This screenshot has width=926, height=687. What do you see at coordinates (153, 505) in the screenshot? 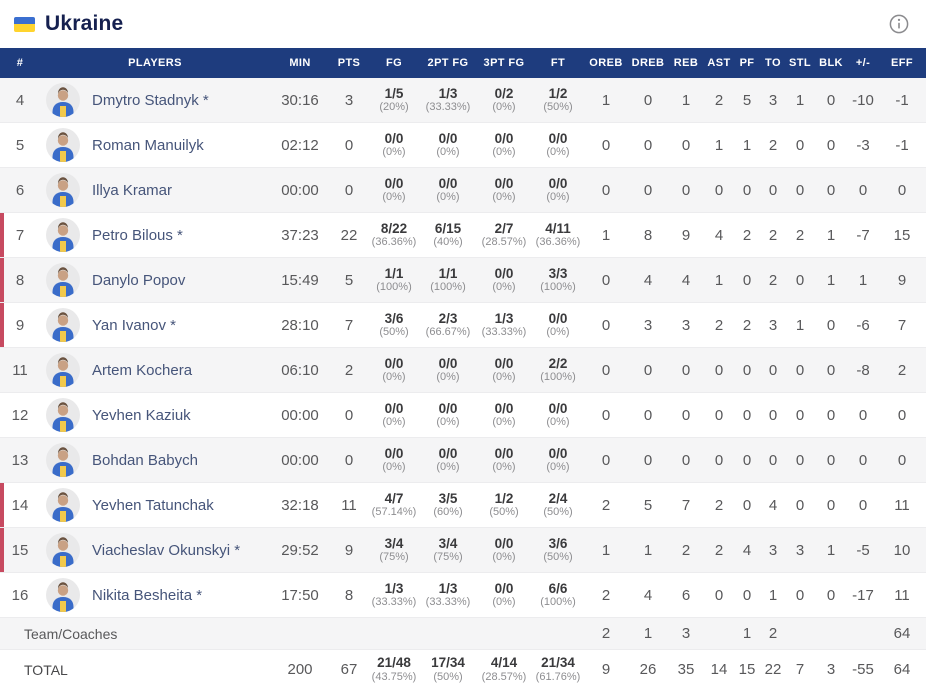
I see `player-name: Yevhen Tatunchak` at bounding box center [153, 505].